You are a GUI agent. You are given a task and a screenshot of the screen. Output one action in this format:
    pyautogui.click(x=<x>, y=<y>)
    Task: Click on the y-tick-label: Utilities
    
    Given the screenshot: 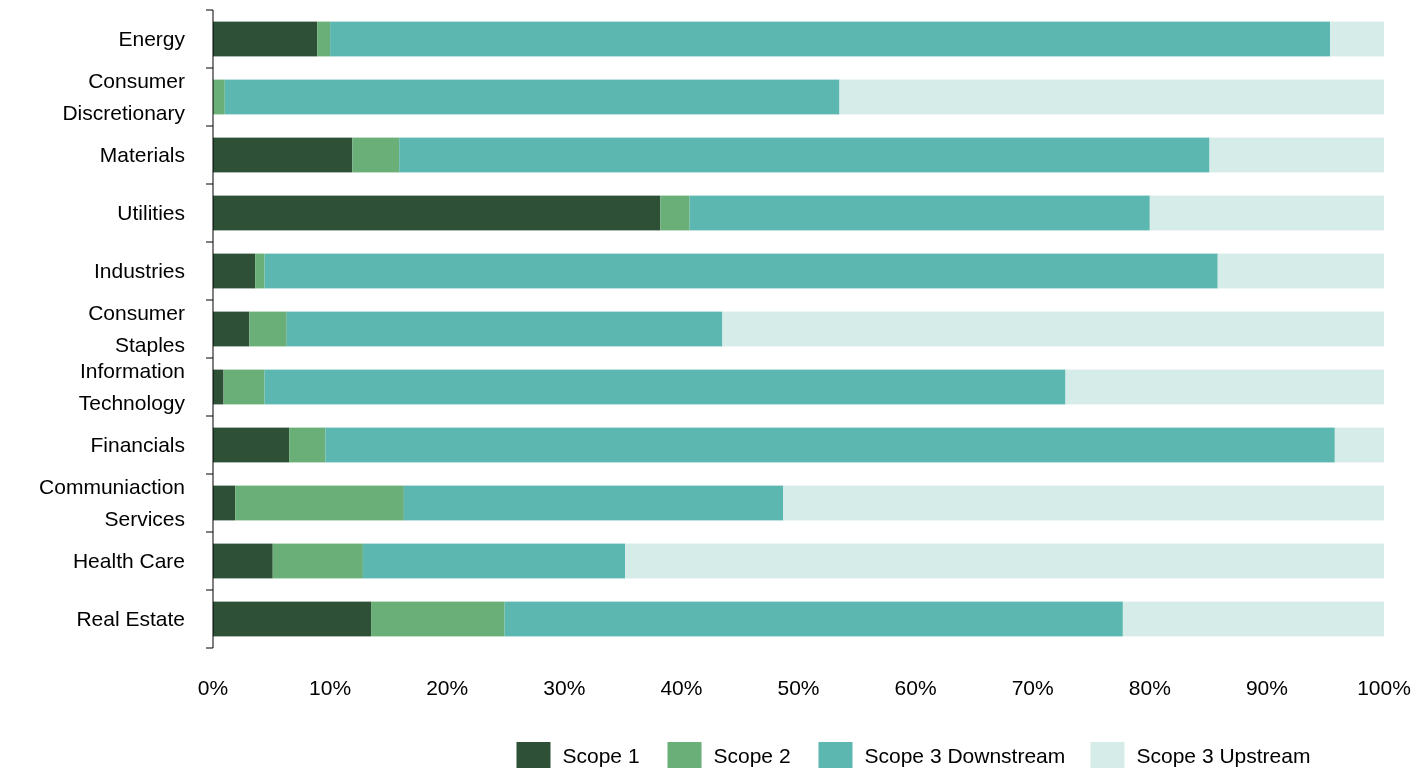 What is the action you would take?
    pyautogui.click(x=151, y=212)
    